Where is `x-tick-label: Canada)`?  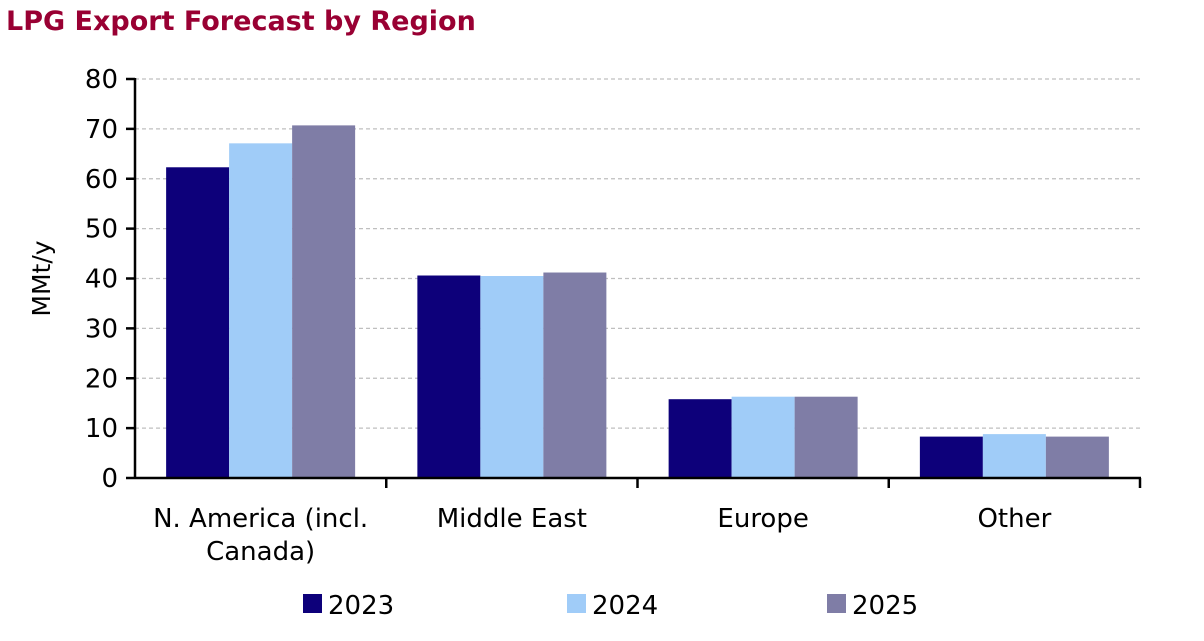
x-tick-label: Canada) is located at coordinates (260, 552).